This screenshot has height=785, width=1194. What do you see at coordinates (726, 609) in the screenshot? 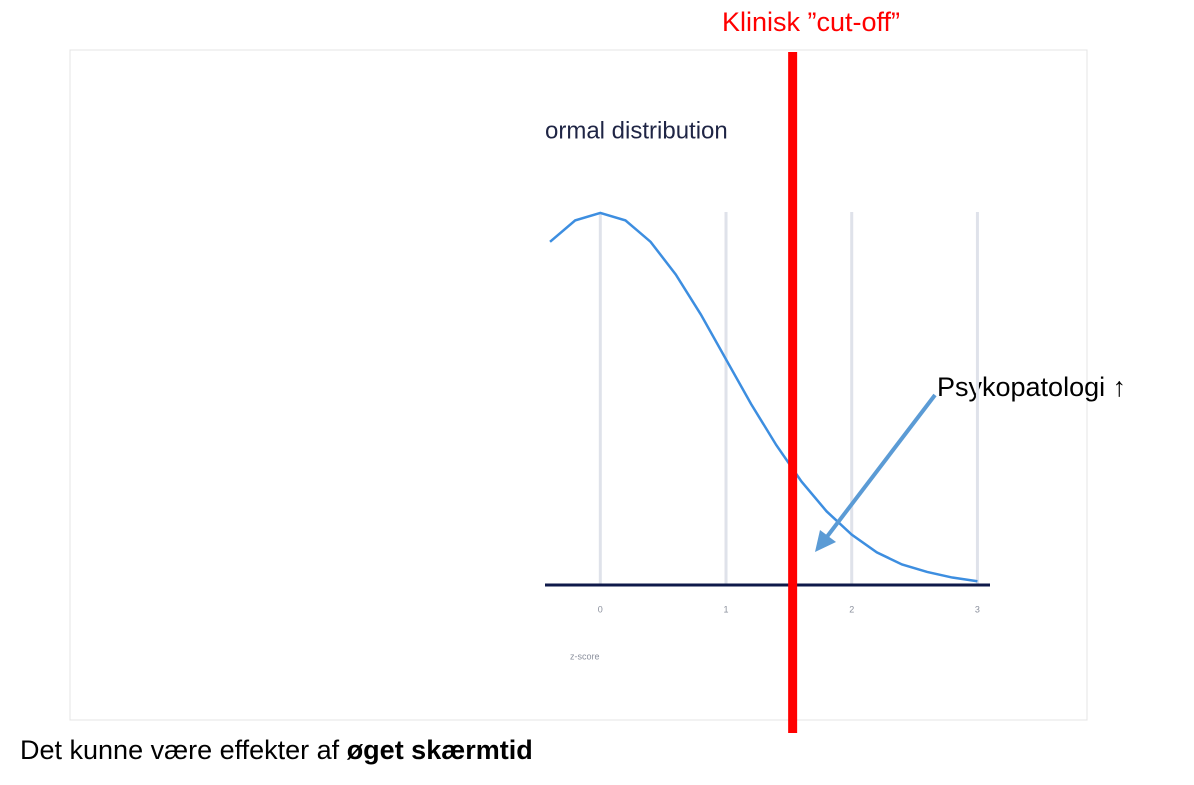
I see `x-tick-label: 1` at bounding box center [726, 609].